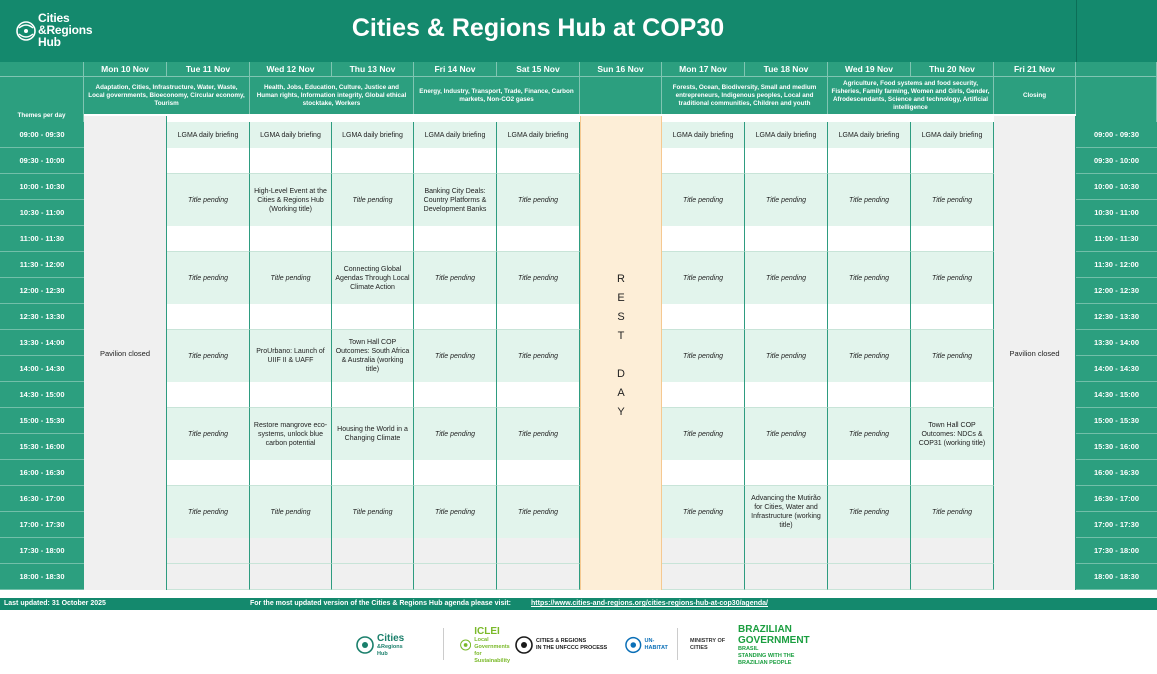  What do you see at coordinates (42, 291) in the screenshot?
I see `time-label-left: 12:00 - 12:30` at bounding box center [42, 291].